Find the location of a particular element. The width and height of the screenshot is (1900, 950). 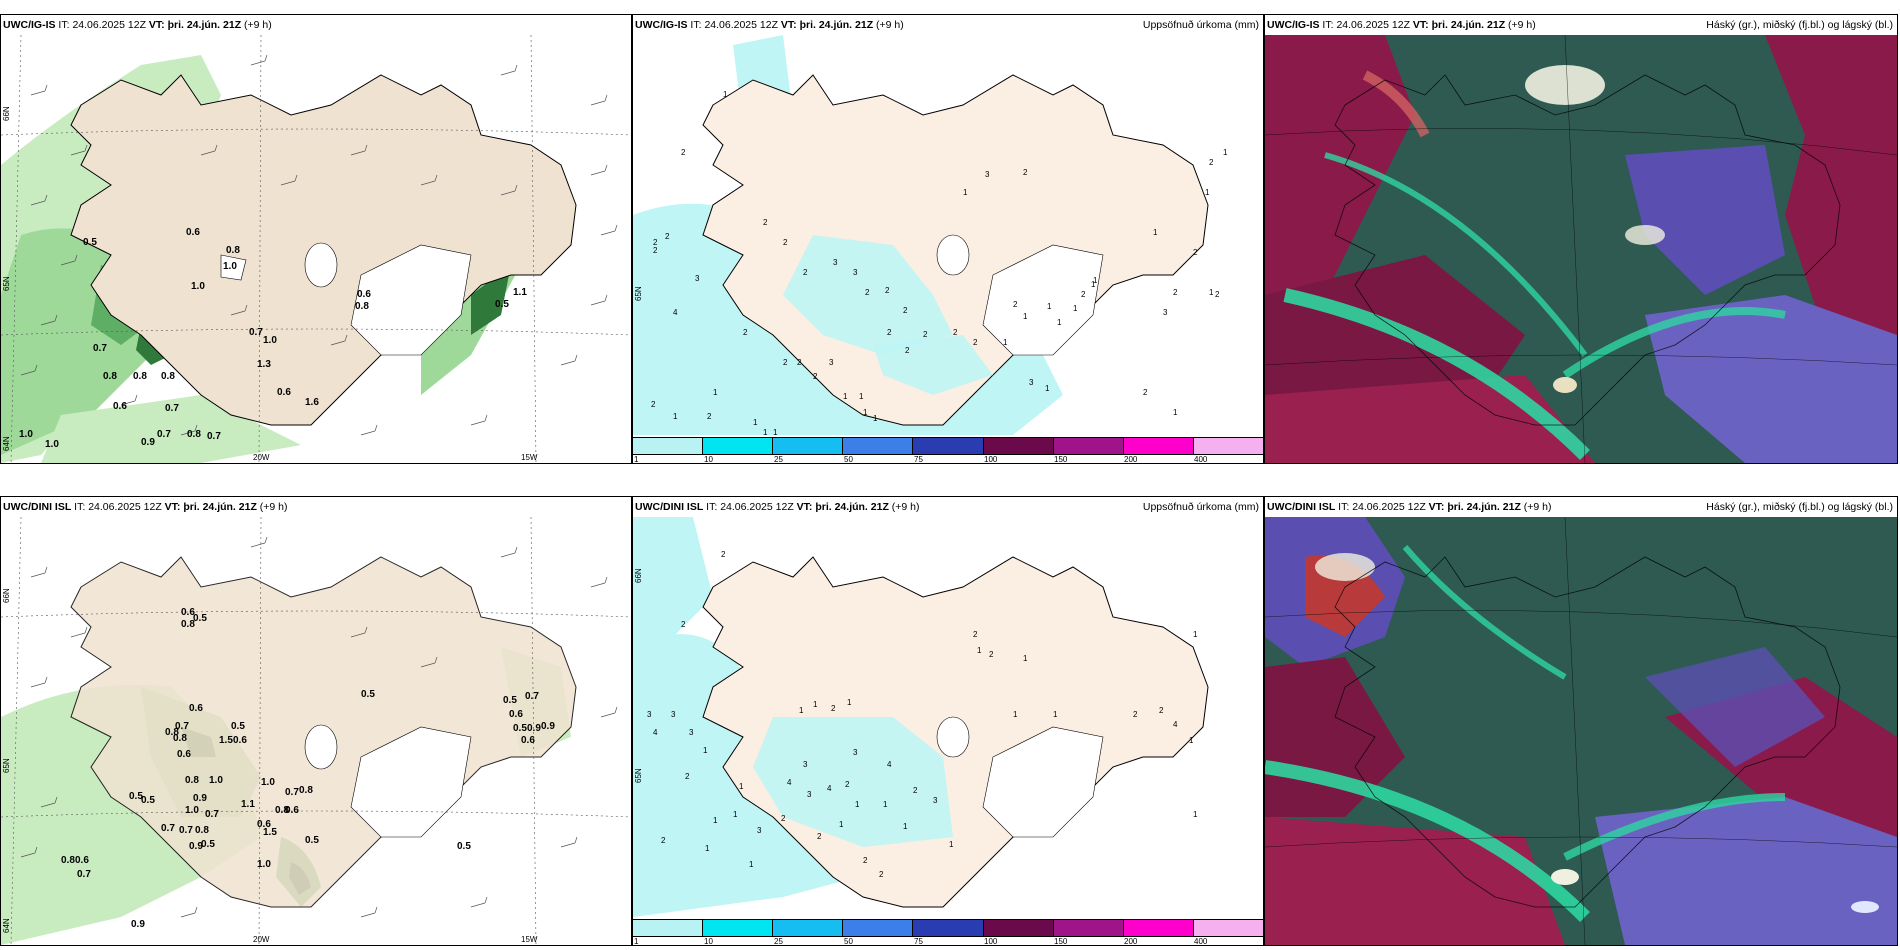

lon-label: 20W is located at coordinates (261, 457).